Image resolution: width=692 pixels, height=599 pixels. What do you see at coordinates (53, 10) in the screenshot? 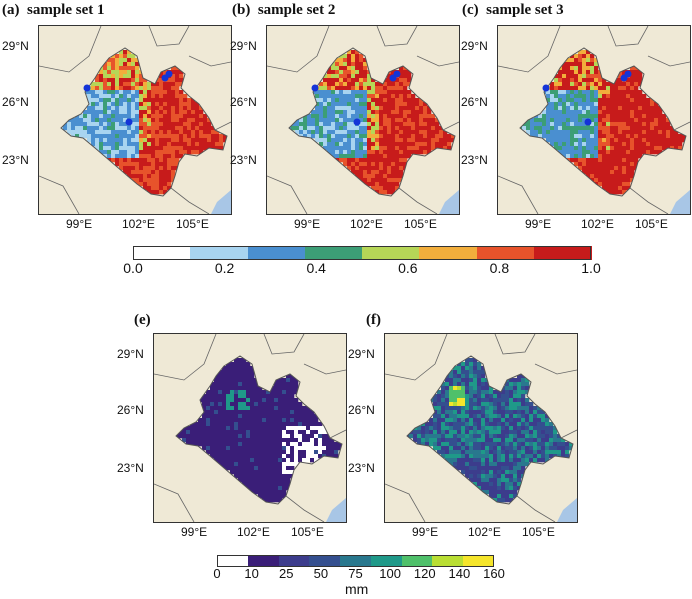
I see `panel-a-label: (a) sample set 1` at bounding box center [53, 10].